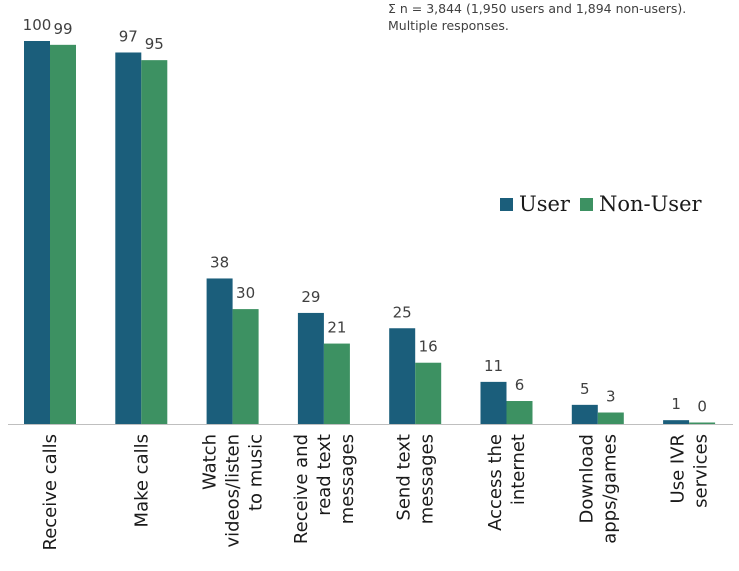  Describe the element at coordinates (210, 462) in the screenshot. I see `category-label-2-line-0: Watch` at that location.